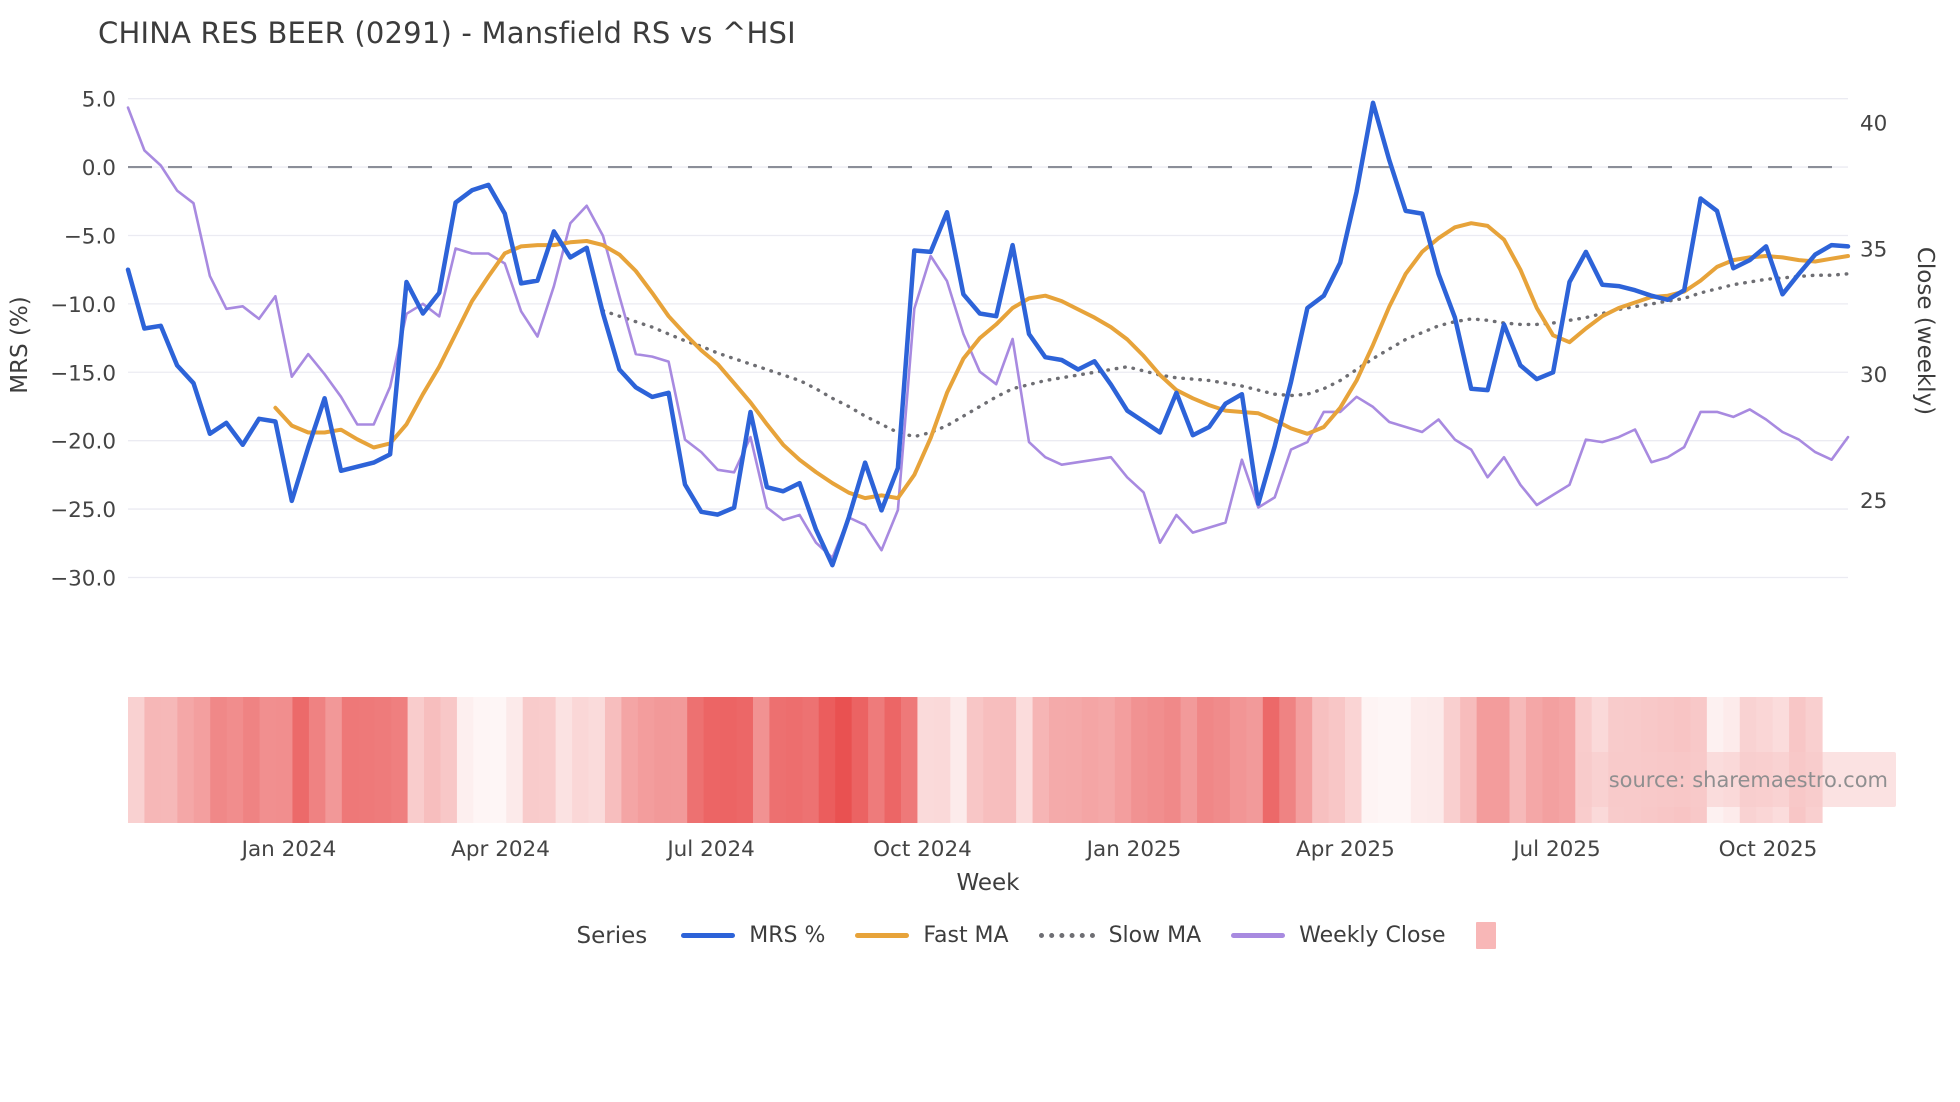 This screenshot has height=1102, width=1960. Describe the element at coordinates (1225, 355) in the screenshot. I see `series-line-slow-ma` at that location.